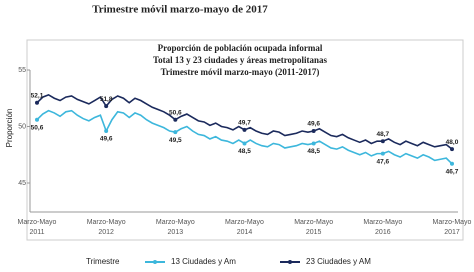  What do you see at coordinates (22, 70) in the screenshot?
I see `y-tick-label: 55` at bounding box center [22, 70].